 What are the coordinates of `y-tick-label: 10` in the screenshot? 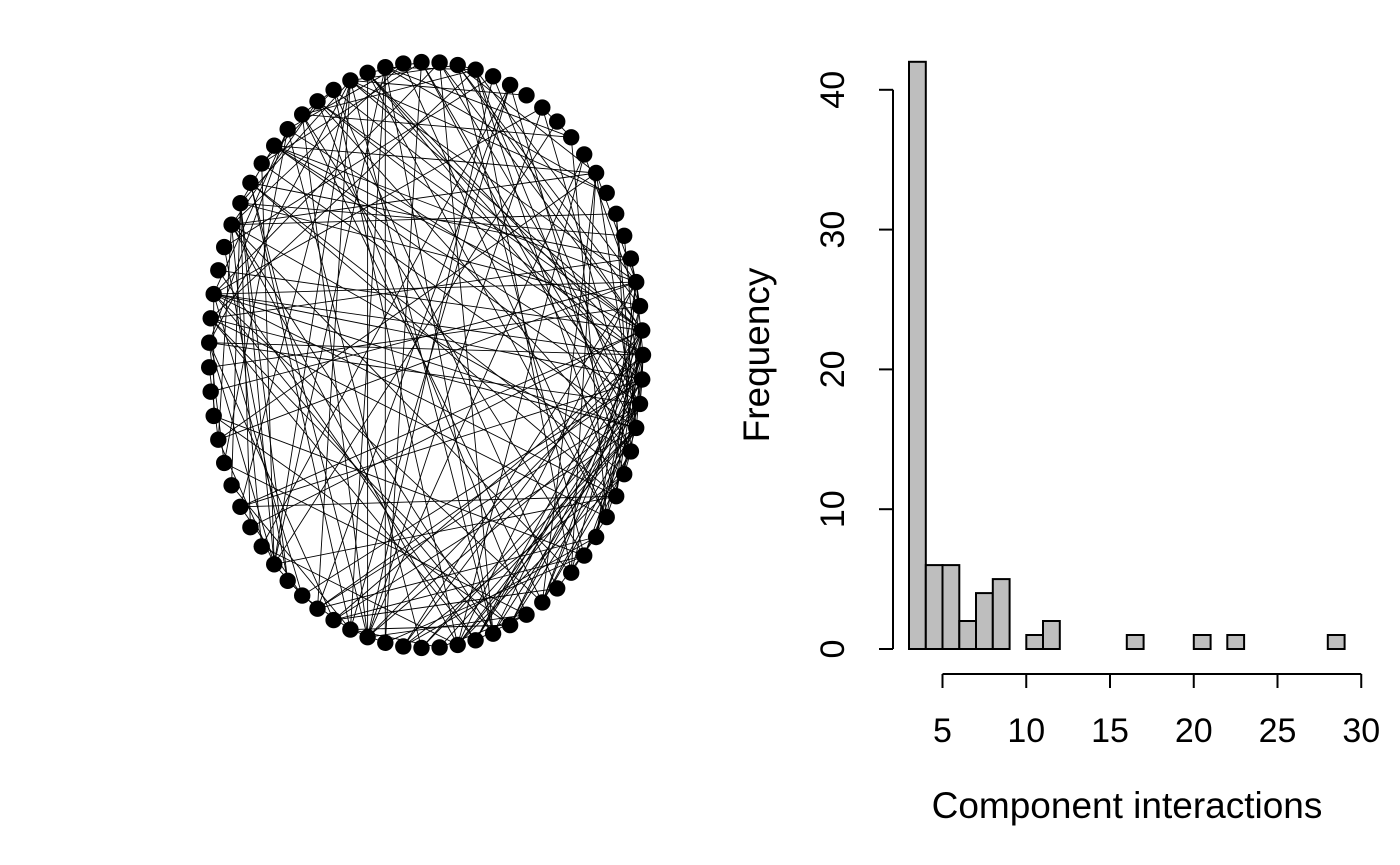 It's located at (833, 509).